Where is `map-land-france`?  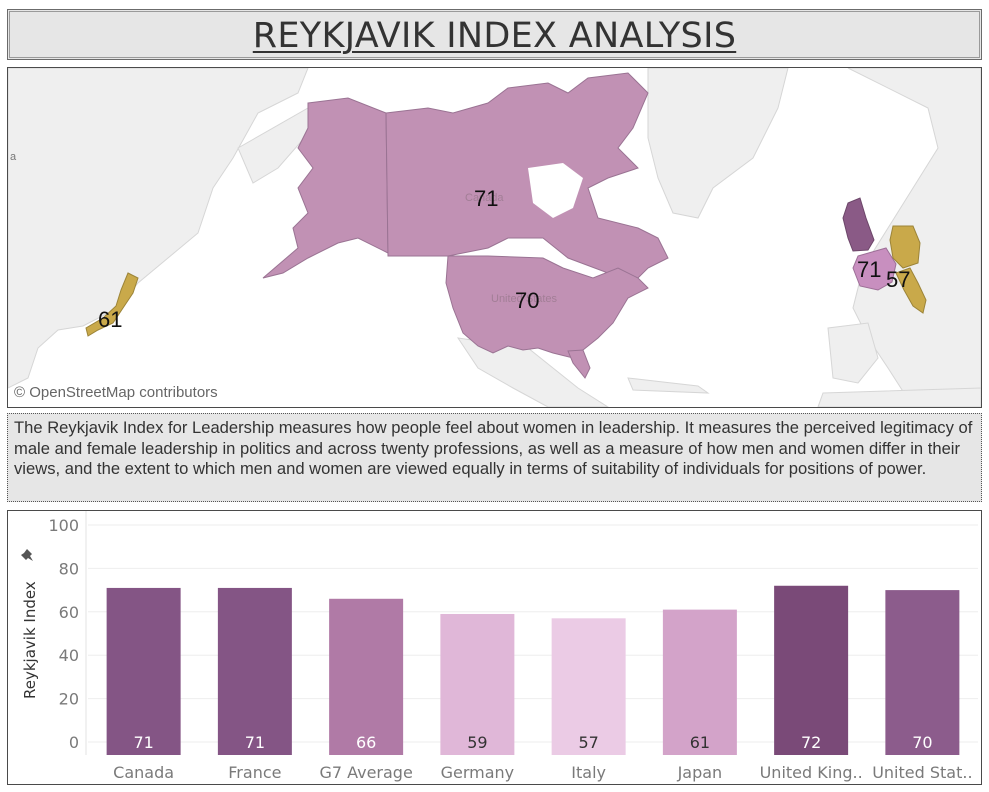 map-land-france is located at coordinates (874, 269).